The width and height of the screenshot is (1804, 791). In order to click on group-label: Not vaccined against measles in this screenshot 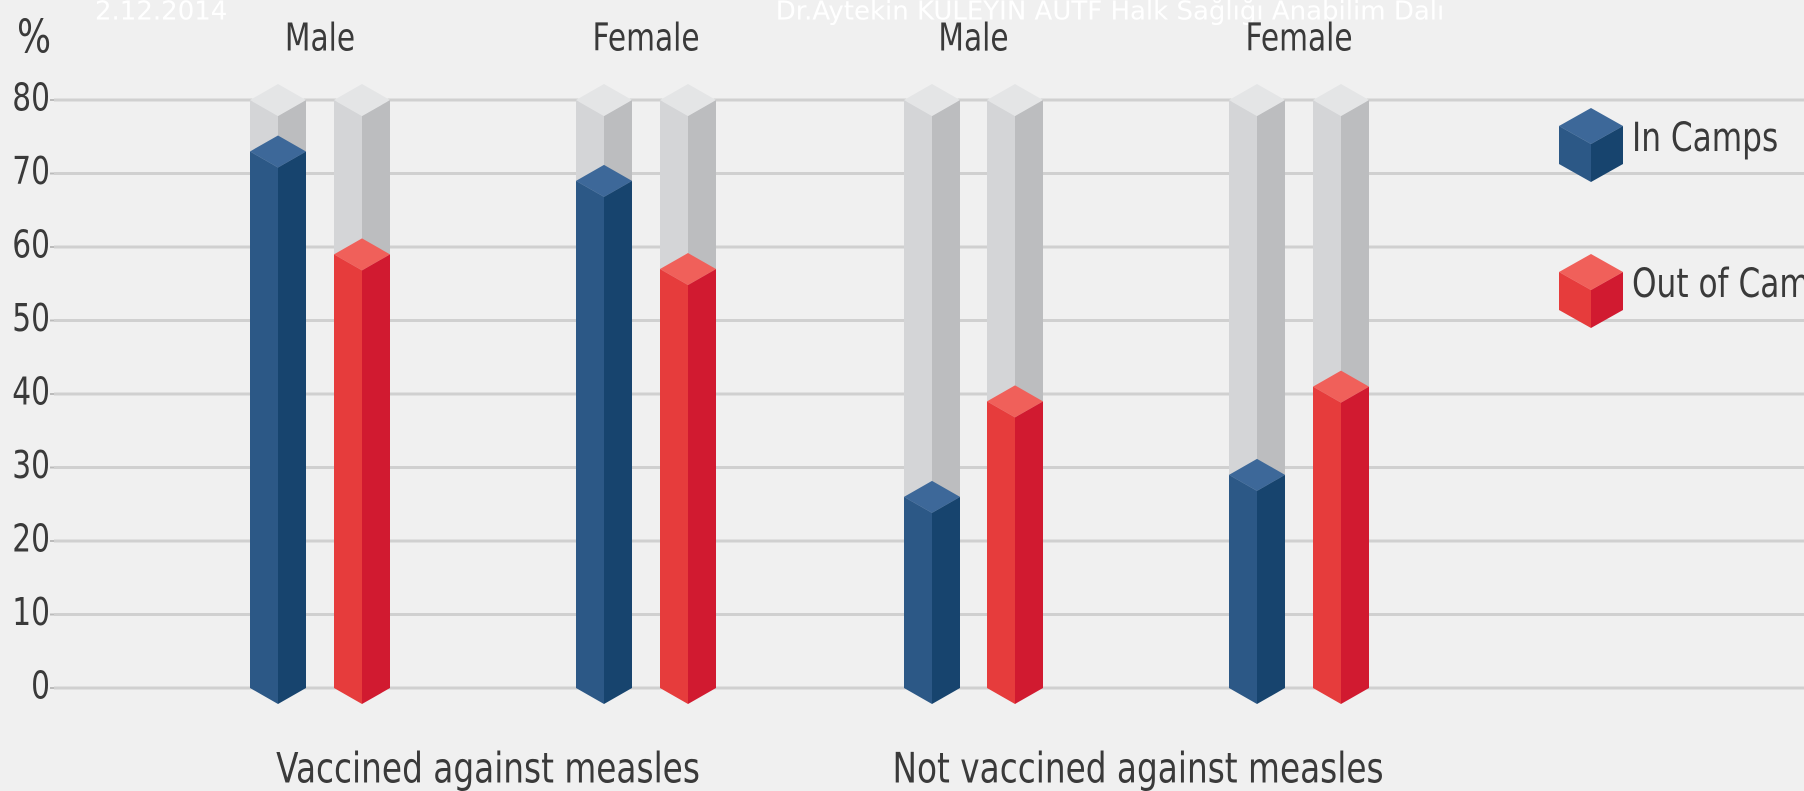, I will do `click(1137, 767)`.